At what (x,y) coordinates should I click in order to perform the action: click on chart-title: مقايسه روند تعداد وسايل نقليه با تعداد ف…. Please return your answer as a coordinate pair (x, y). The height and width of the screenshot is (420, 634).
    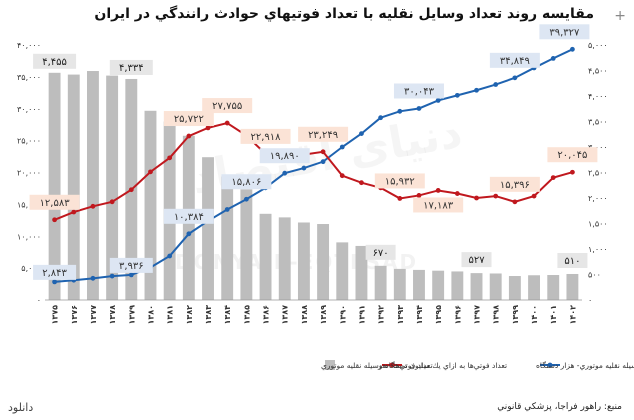
    Looking at the image, I should click on (344, 14).